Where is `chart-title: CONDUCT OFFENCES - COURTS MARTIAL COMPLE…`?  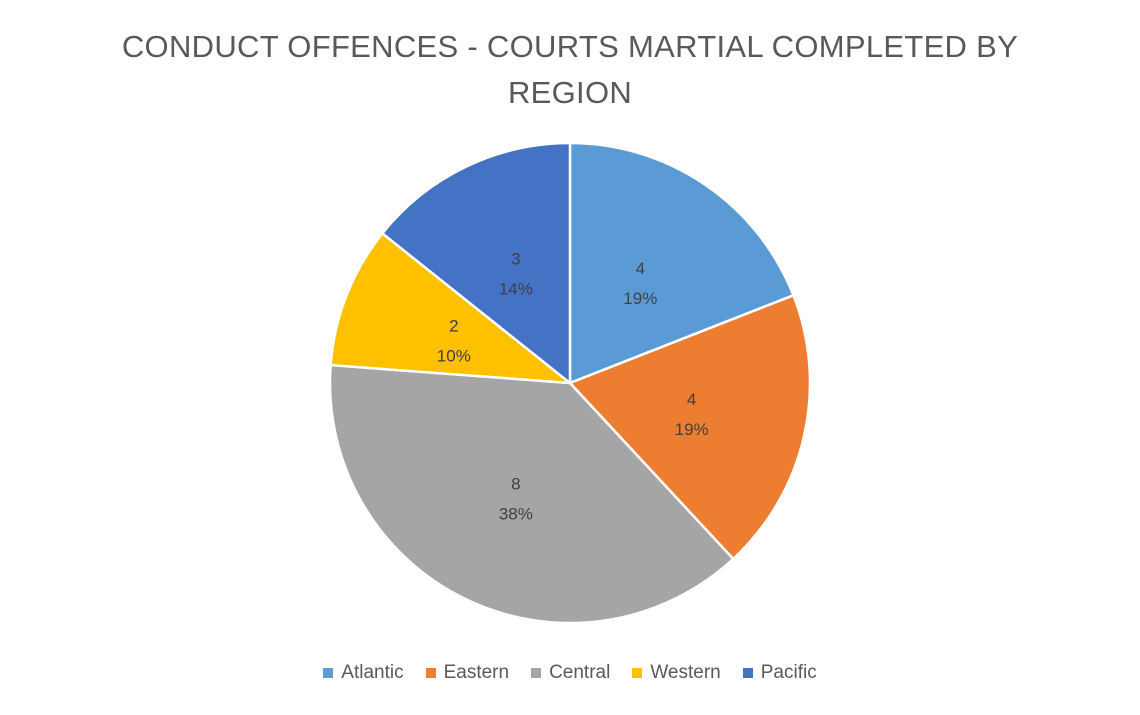 chart-title: CONDUCT OFFENCES - COURTS MARTIAL COMPLE… is located at coordinates (570, 69).